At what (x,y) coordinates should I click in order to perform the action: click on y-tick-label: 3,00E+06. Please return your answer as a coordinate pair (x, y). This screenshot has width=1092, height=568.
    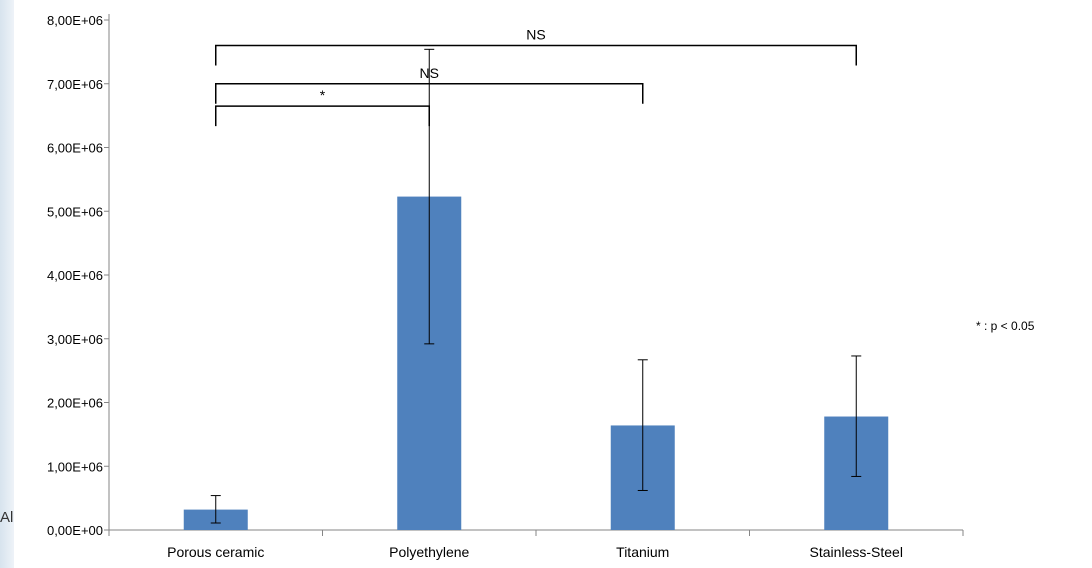
    Looking at the image, I should click on (75, 339).